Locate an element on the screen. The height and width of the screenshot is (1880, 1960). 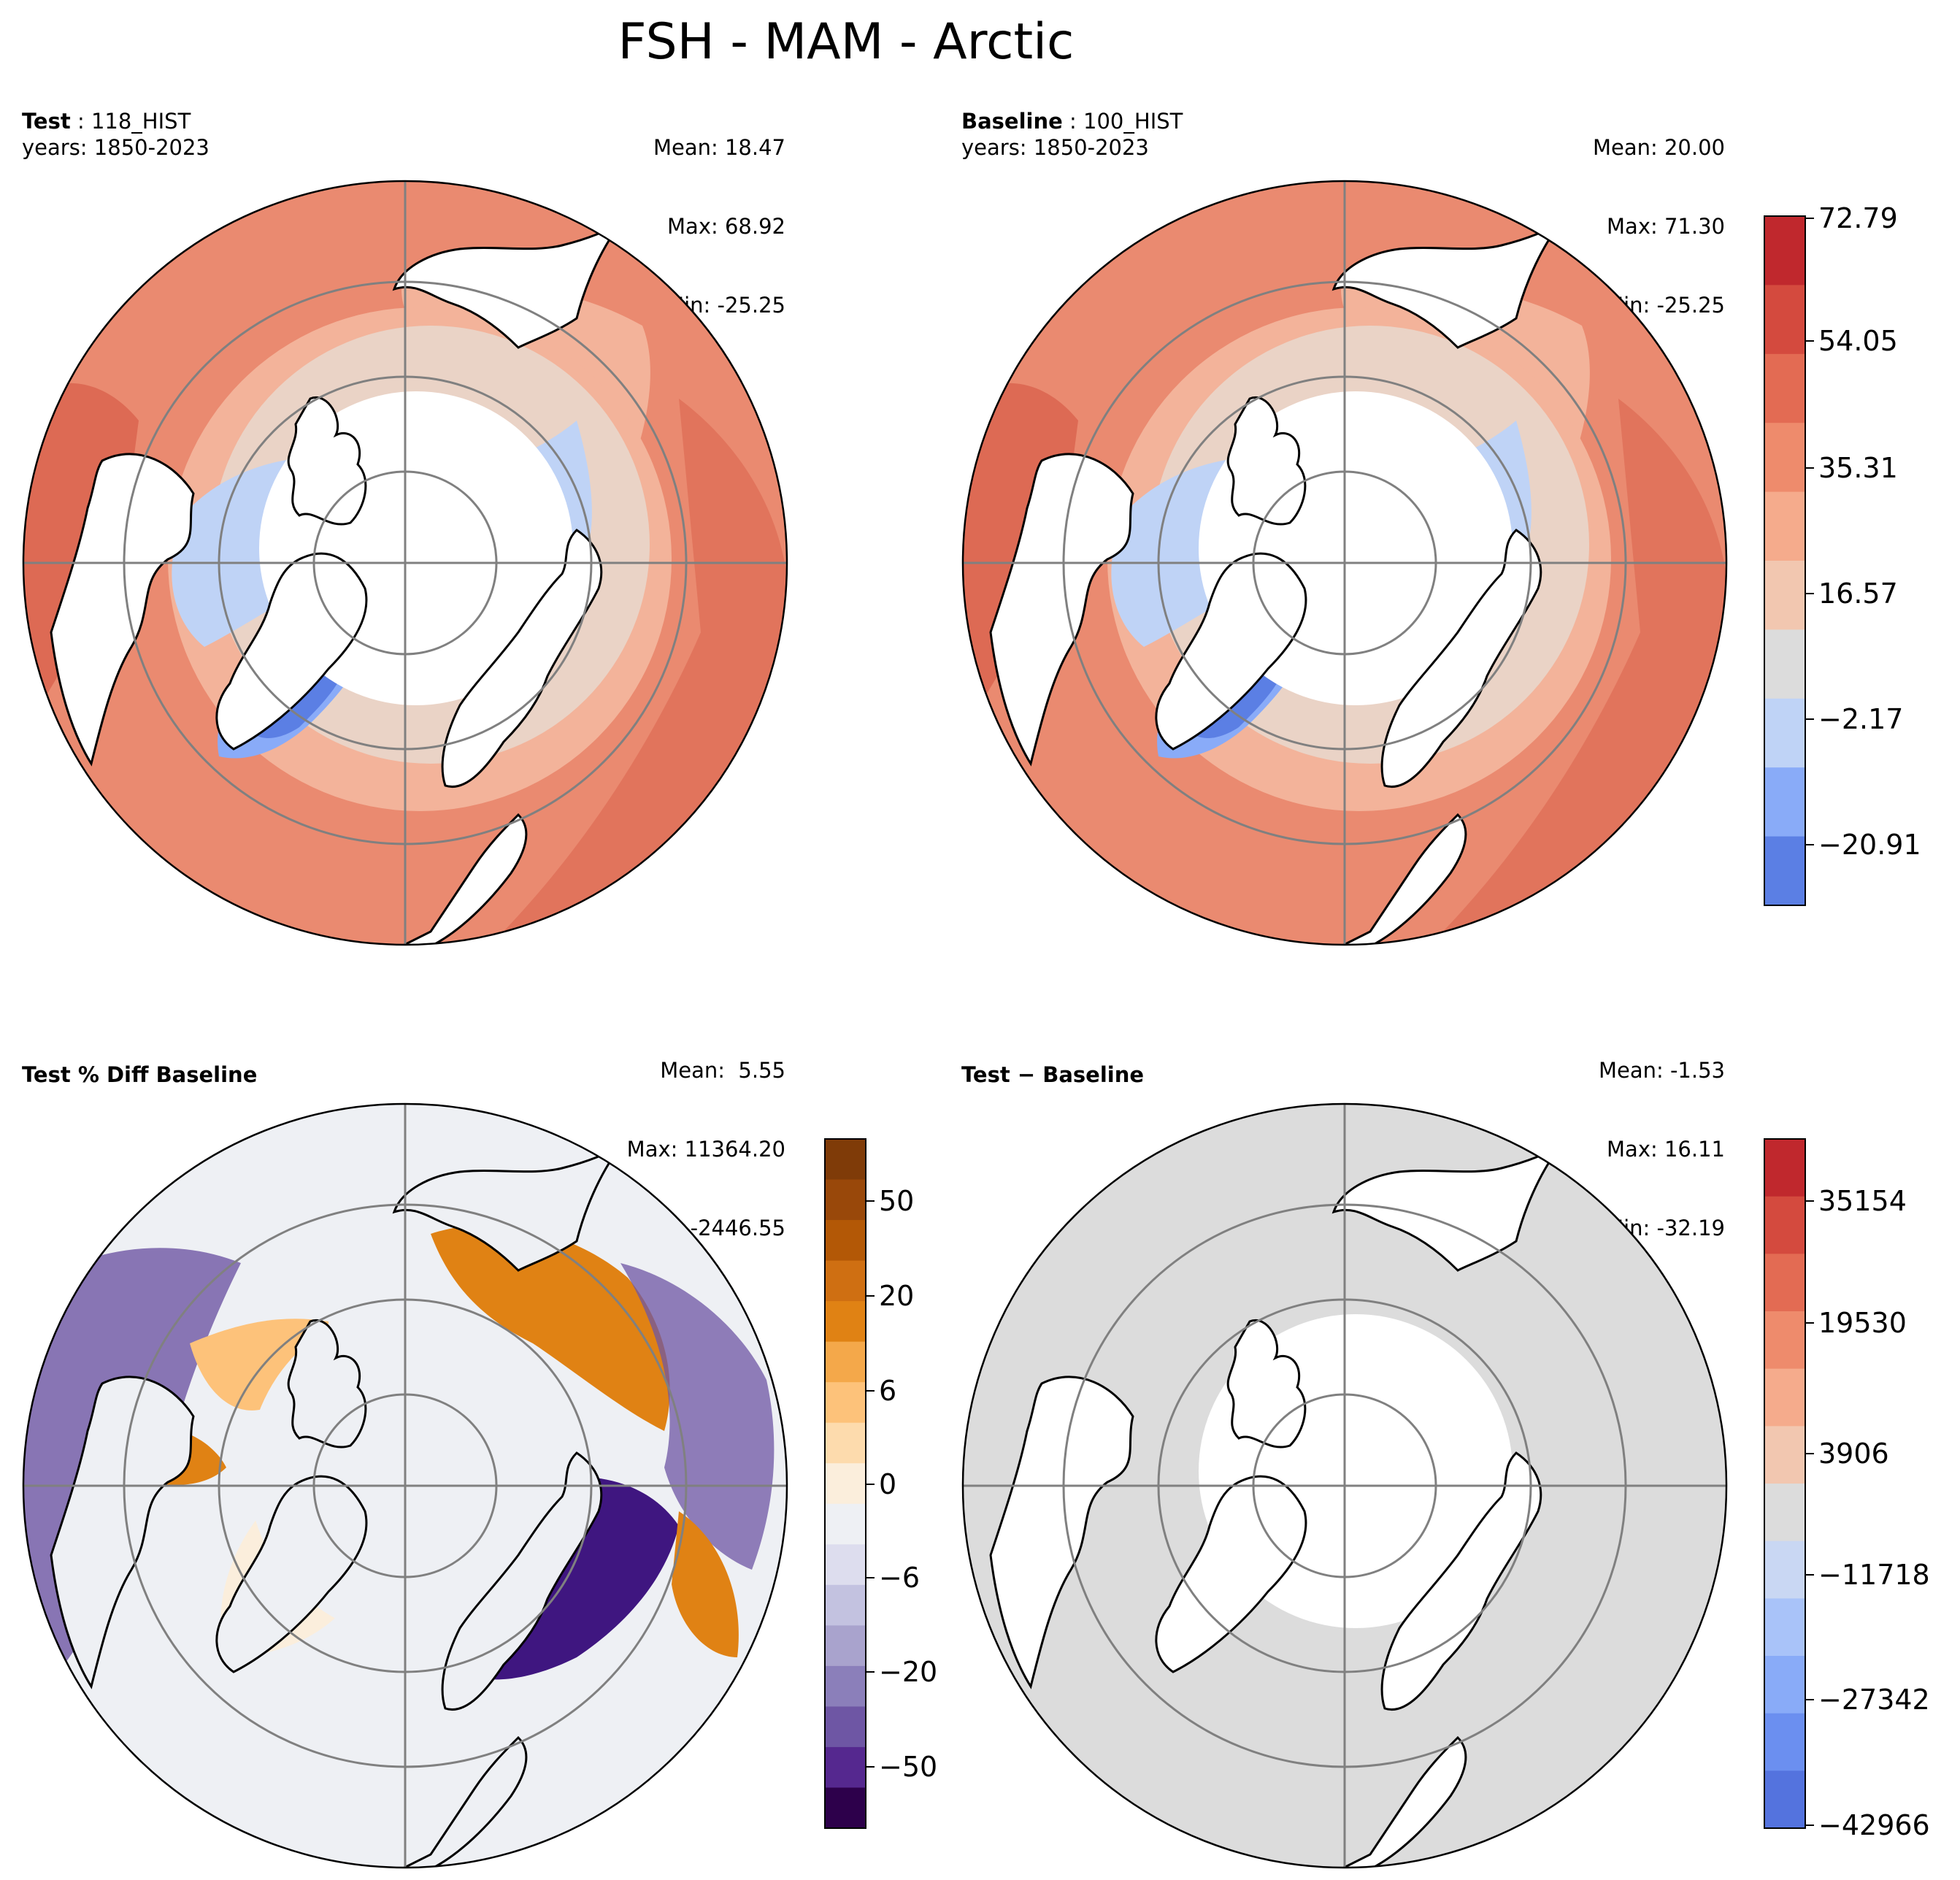
figure-title: FSH - MAM - Arctic is located at coordinates (846, 42).